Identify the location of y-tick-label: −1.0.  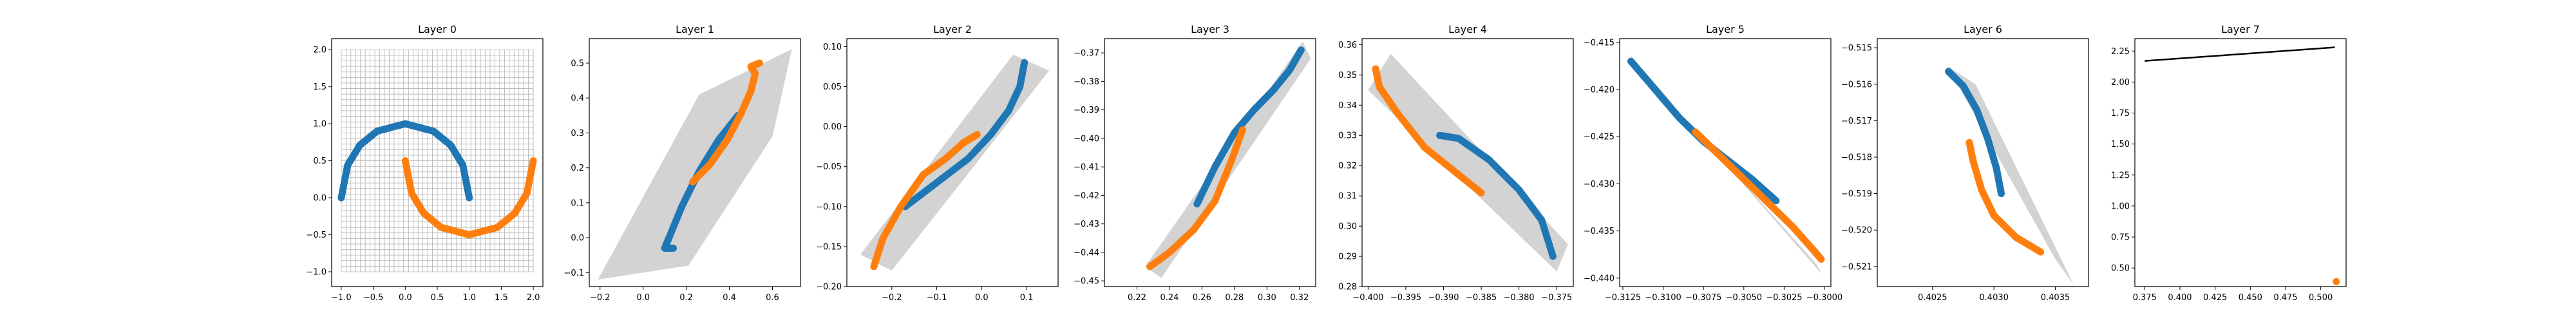
(317, 273).